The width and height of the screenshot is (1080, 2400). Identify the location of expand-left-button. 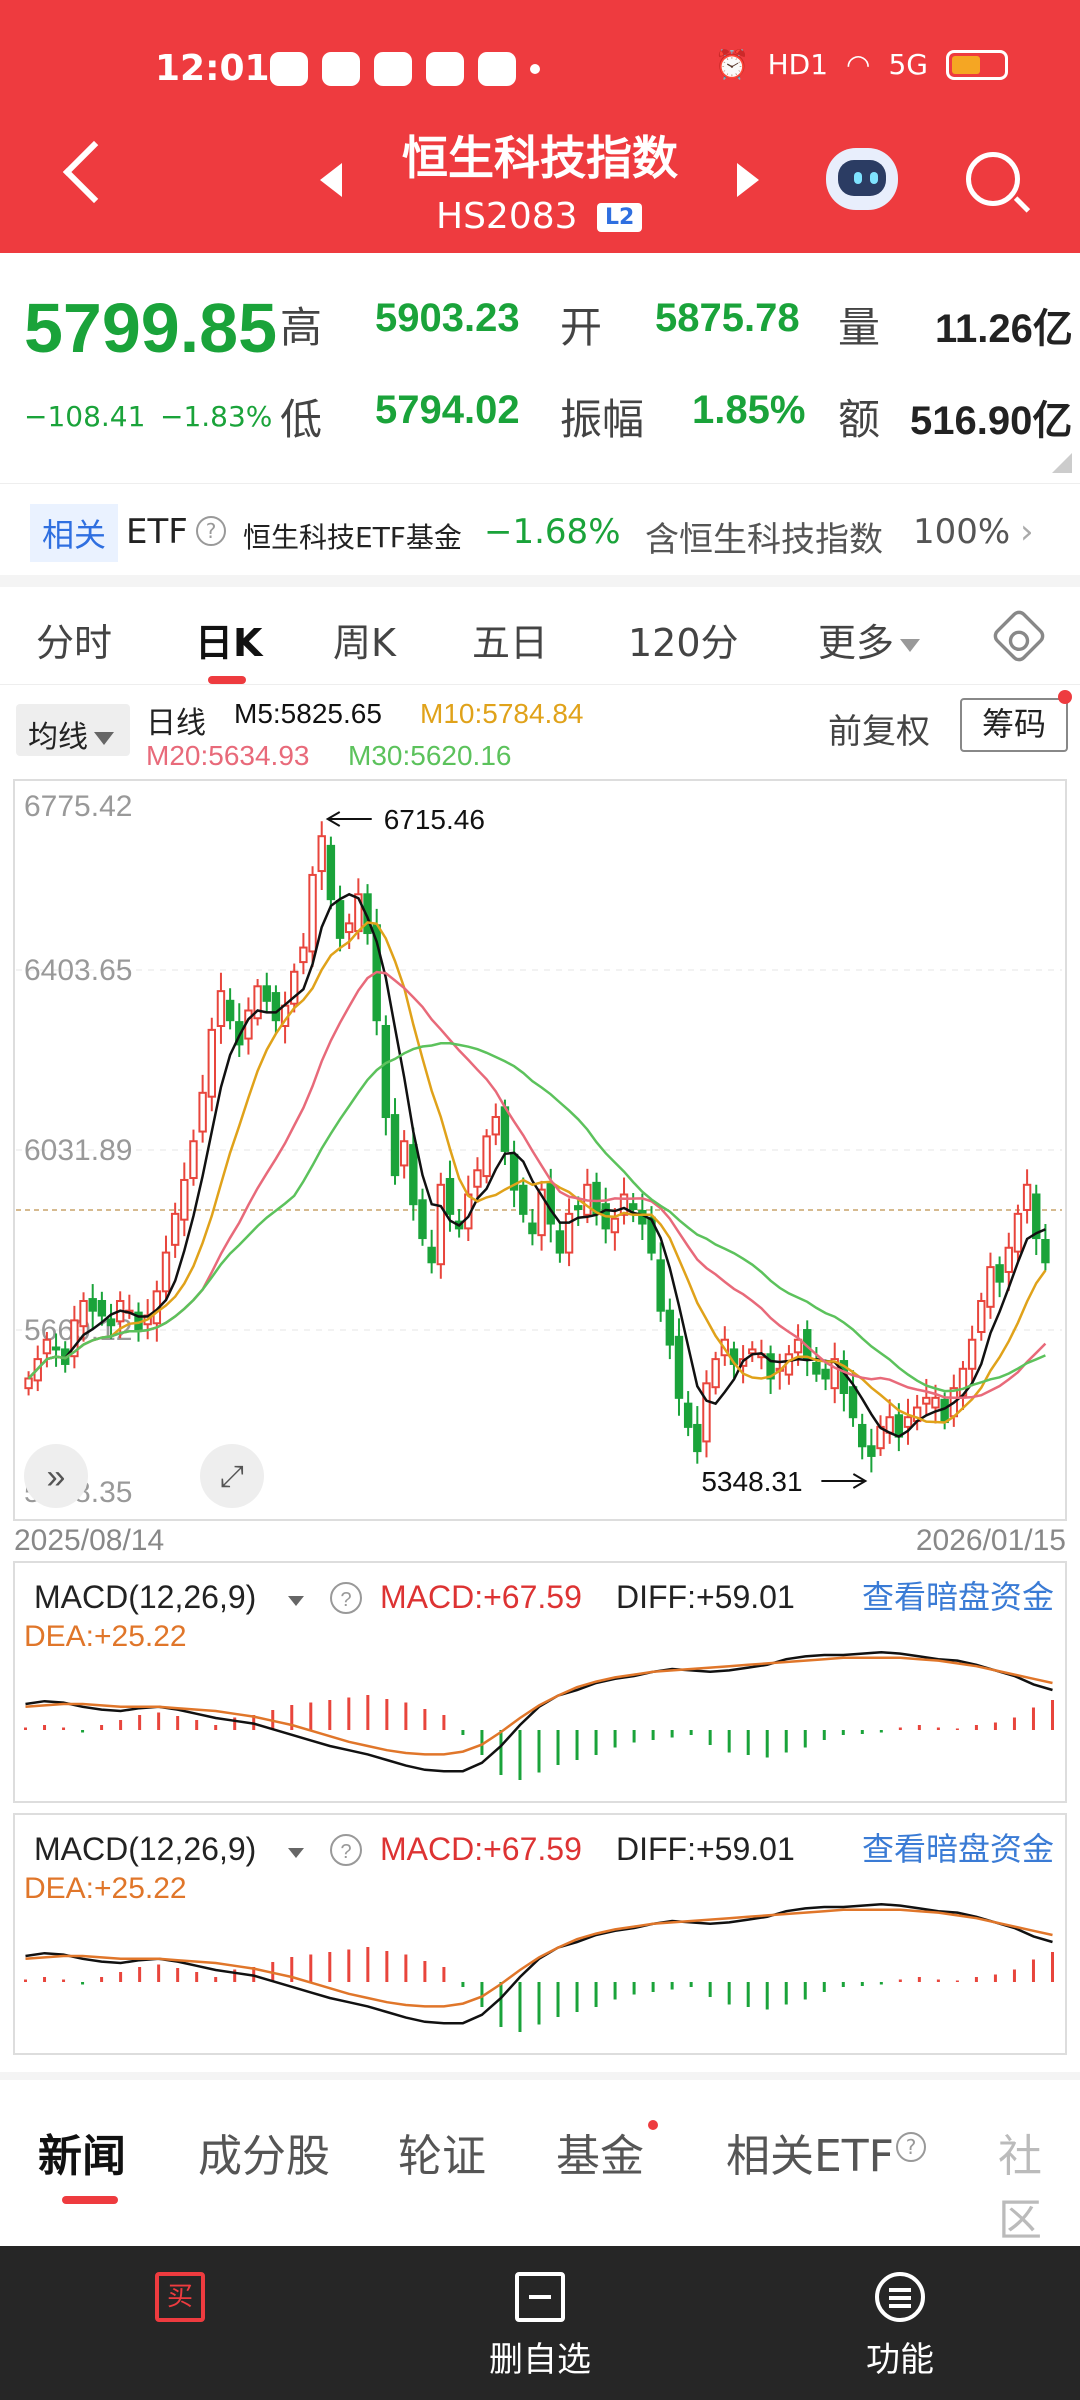
(56, 1476).